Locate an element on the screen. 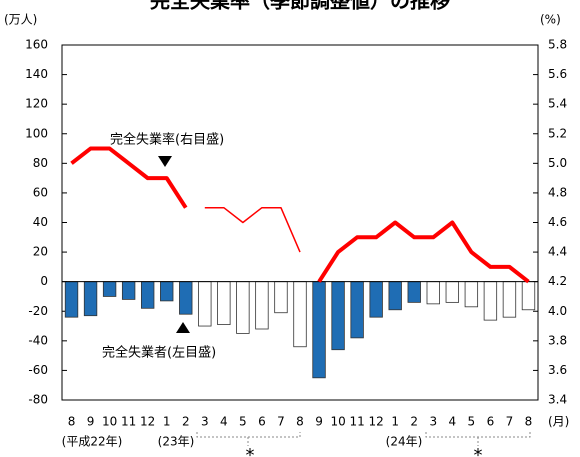 The image size is (580, 457). year-label: (23年) is located at coordinates (176, 442).